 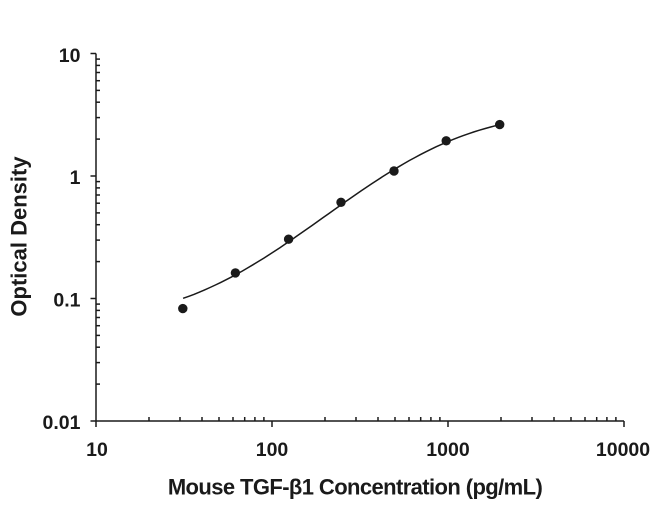 I want to click on svg-text: 0.1, so click(x=66, y=301).